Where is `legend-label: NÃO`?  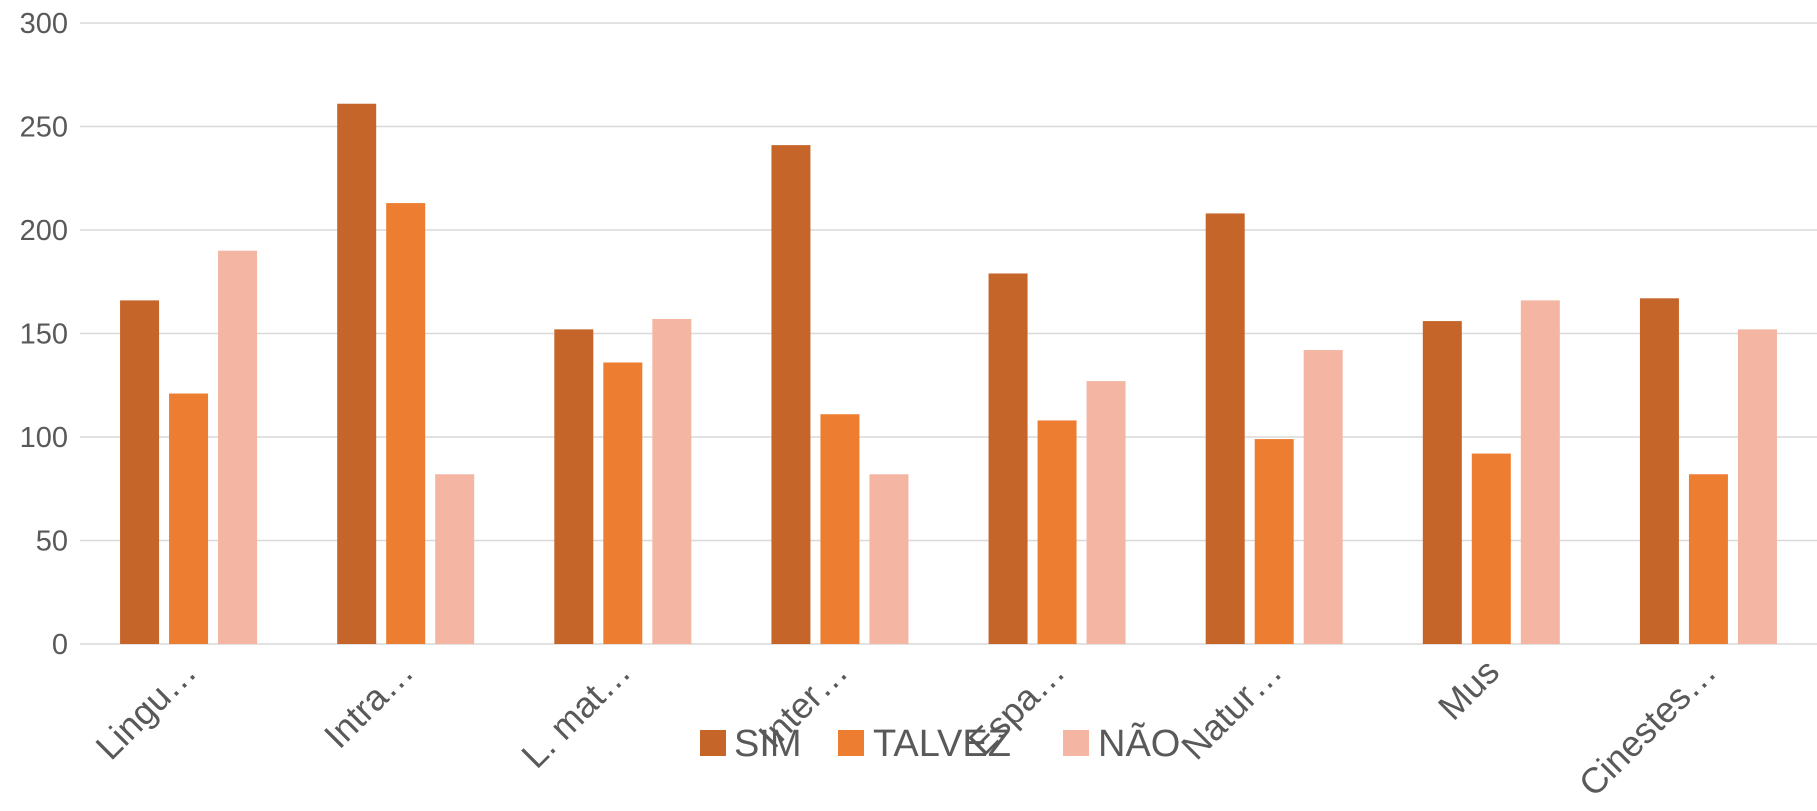 legend-label: NÃO is located at coordinates (1139, 743).